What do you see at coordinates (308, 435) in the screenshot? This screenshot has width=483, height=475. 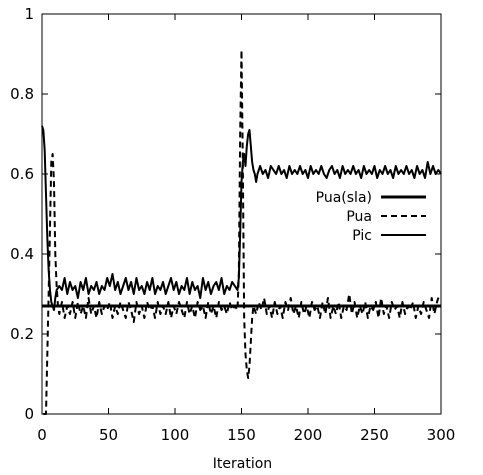 I see `x-tick-label: 200` at bounding box center [308, 435].